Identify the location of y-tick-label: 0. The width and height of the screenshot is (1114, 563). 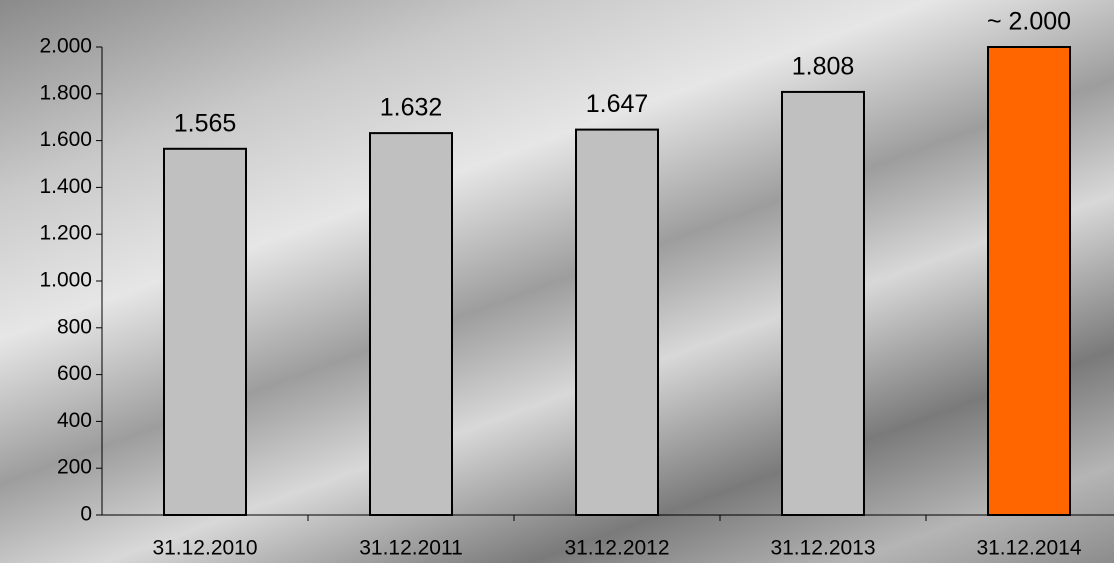
(86, 514).